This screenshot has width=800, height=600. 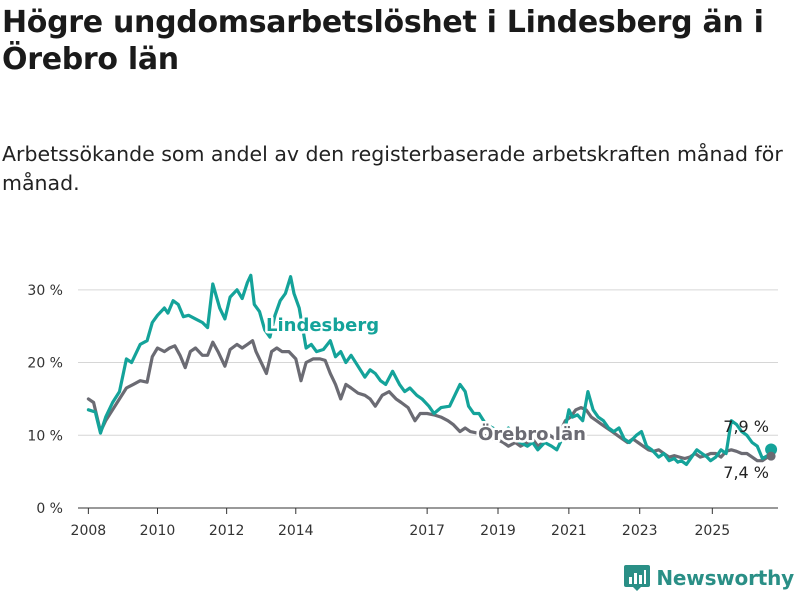 What do you see at coordinates (569, 531) in the screenshot?
I see `x-tick-label: 2021` at bounding box center [569, 531].